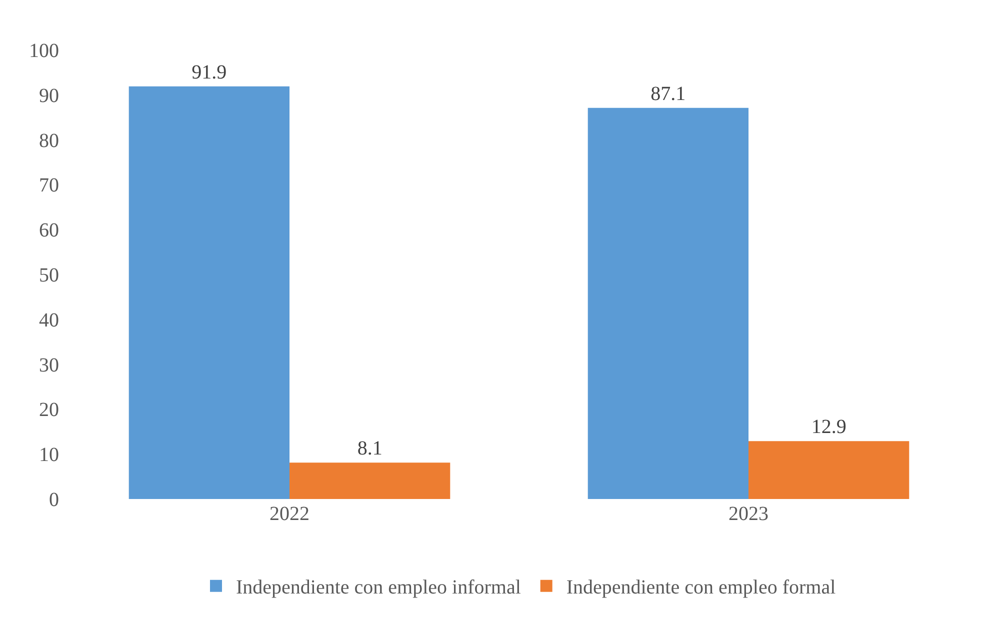  I want to click on y-tick-label: 50, so click(49, 275).